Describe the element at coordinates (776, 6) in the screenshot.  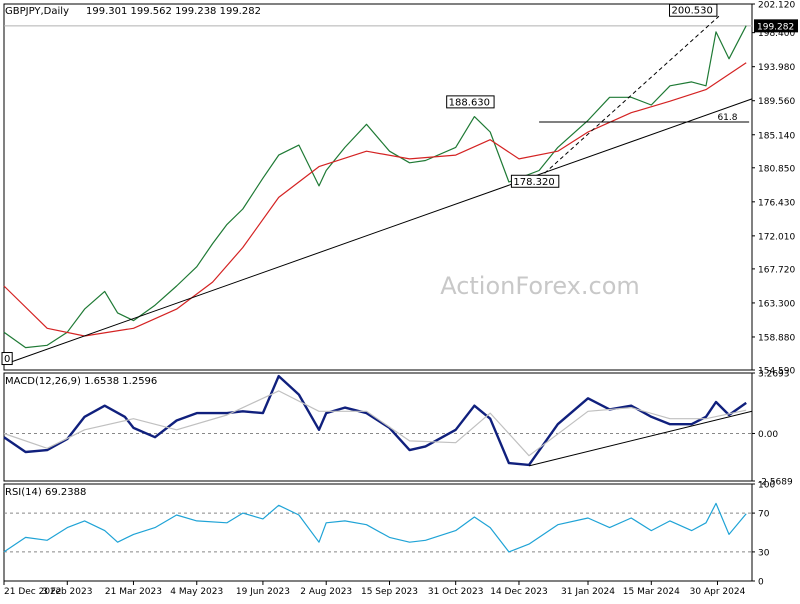
I see `y-tick-label: 202.120` at that location.